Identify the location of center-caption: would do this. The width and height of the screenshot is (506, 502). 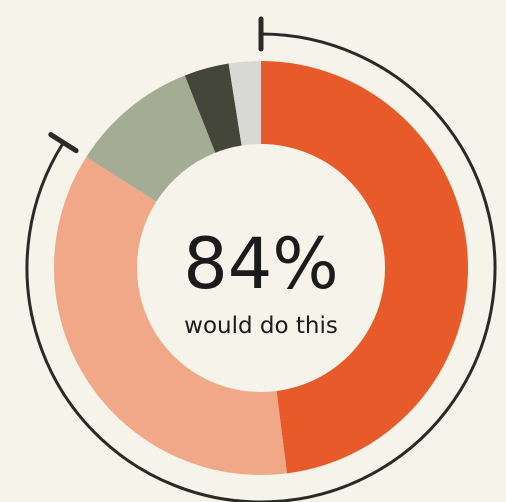
(261, 326).